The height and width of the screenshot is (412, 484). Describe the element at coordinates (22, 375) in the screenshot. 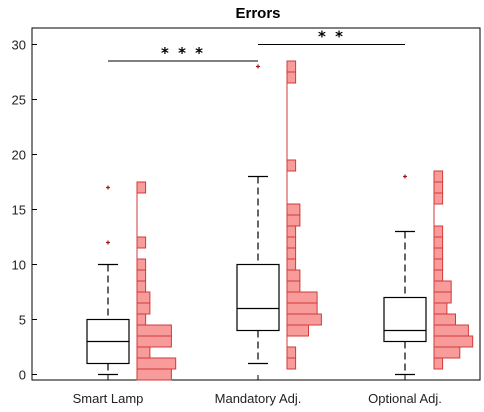

I see `y-tick-label: 0` at that location.